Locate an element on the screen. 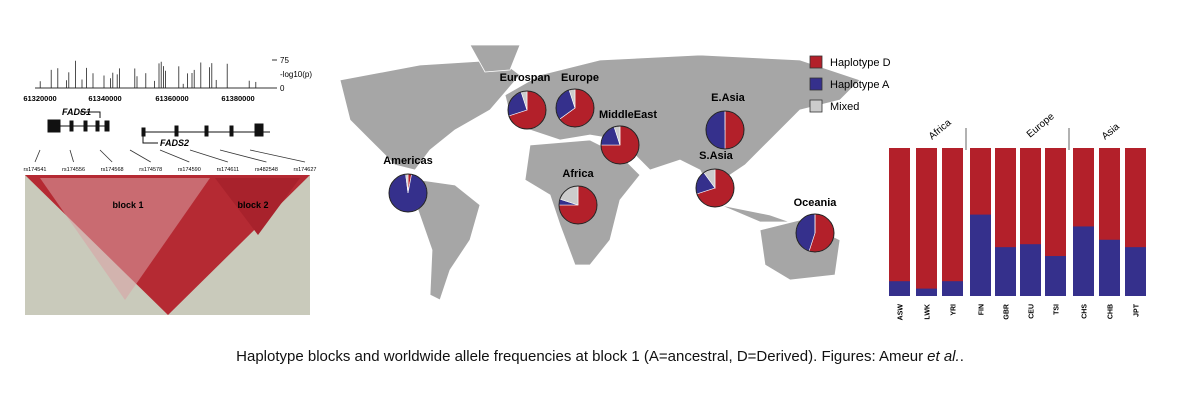 The image size is (1200, 400). position-label: 61320000 is located at coordinates (39, 98).